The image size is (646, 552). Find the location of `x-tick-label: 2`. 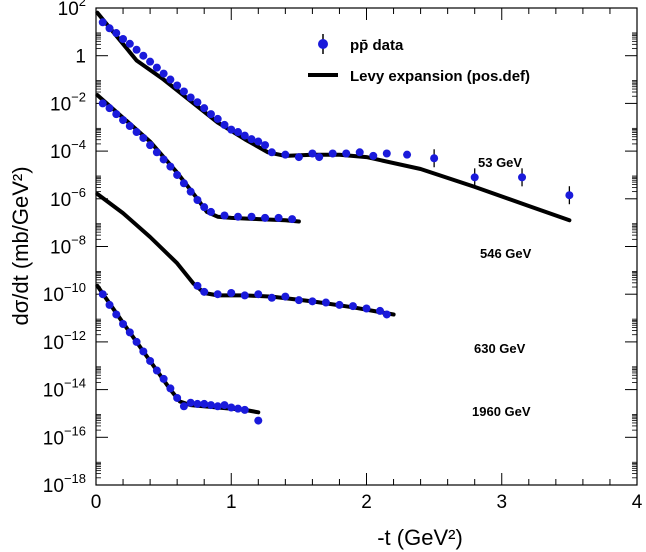

x-tick-label: 2 is located at coordinates (366, 502).